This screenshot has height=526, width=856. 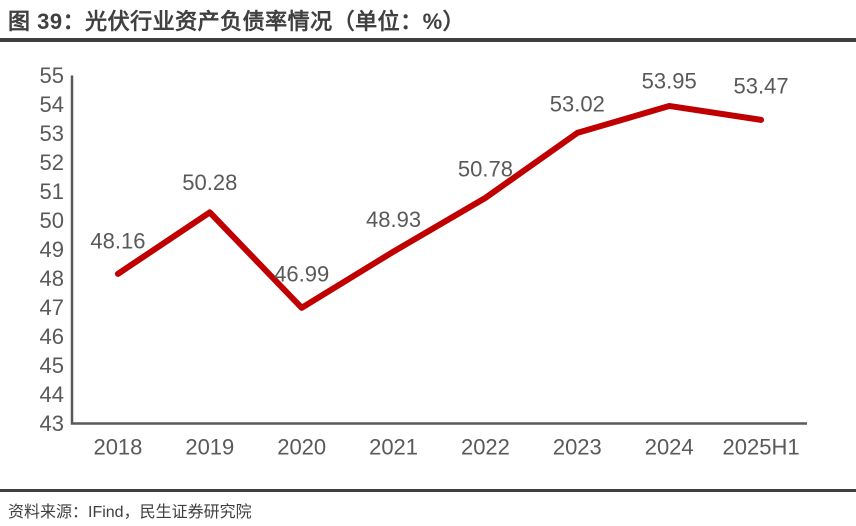 I want to click on x-tick-label: 2019, so click(x=209, y=447).